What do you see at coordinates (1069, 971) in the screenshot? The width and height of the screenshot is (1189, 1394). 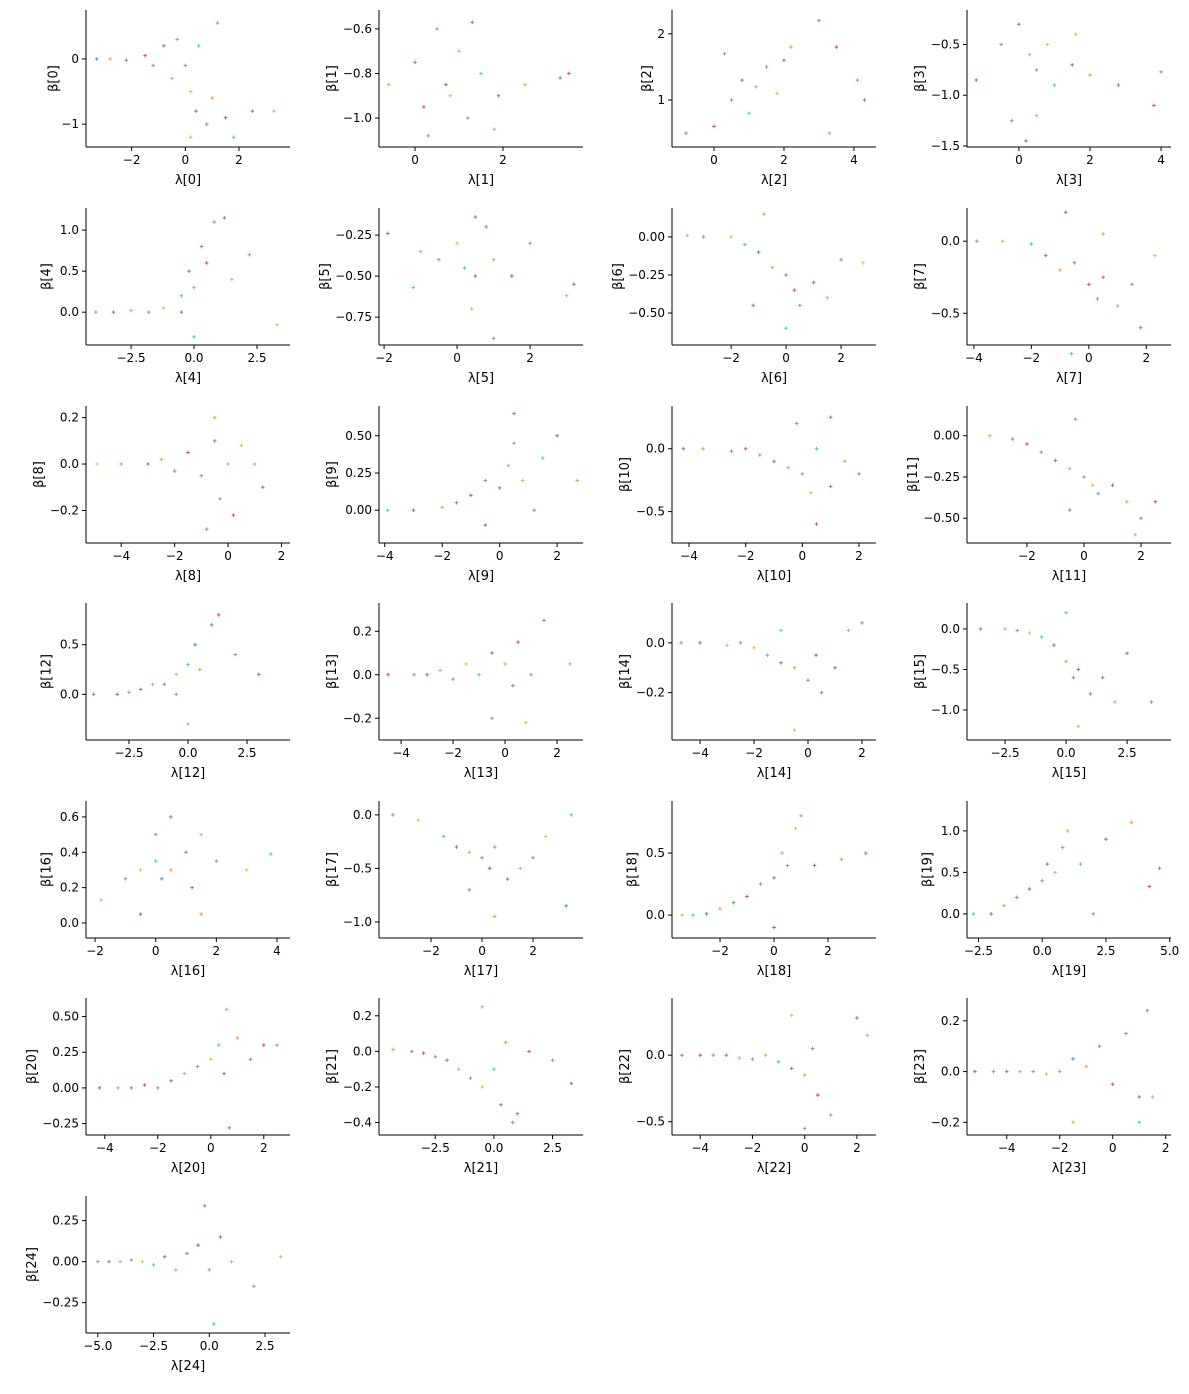 I see `x-axis-label: λ[19]` at bounding box center [1069, 971].